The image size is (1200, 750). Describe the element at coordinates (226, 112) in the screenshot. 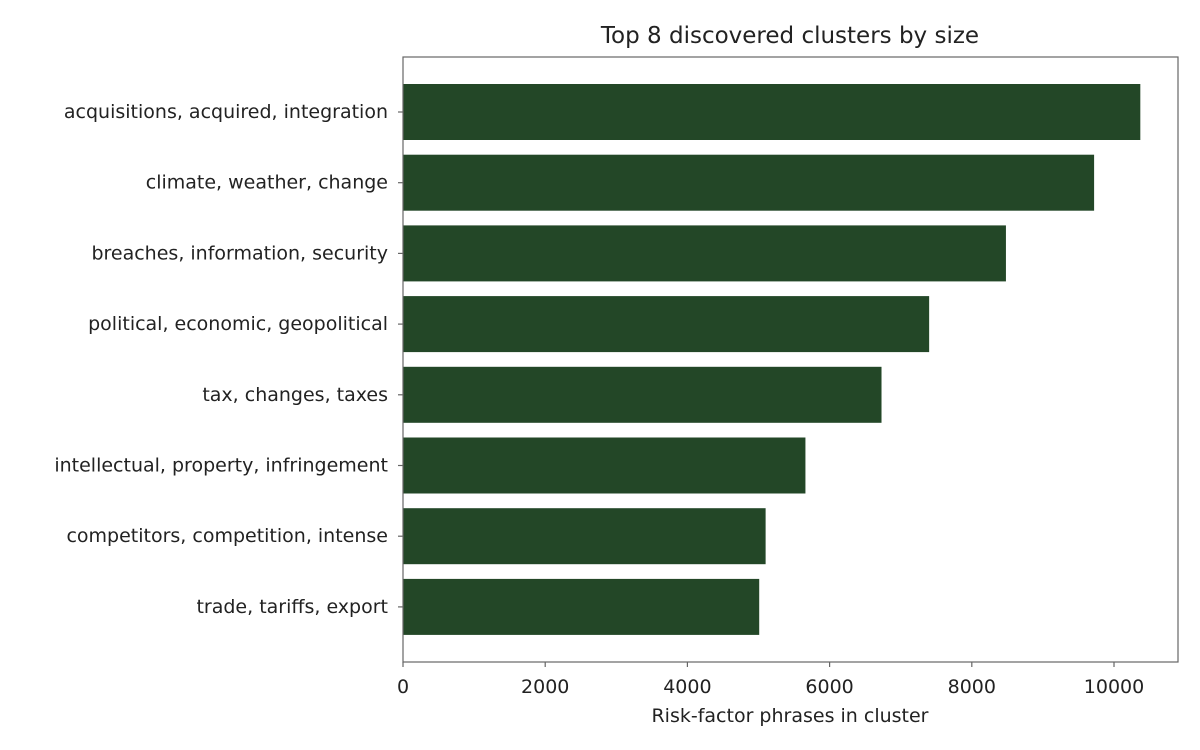

I see `y-tick-label: acquisitions, acquired, integration` at that location.